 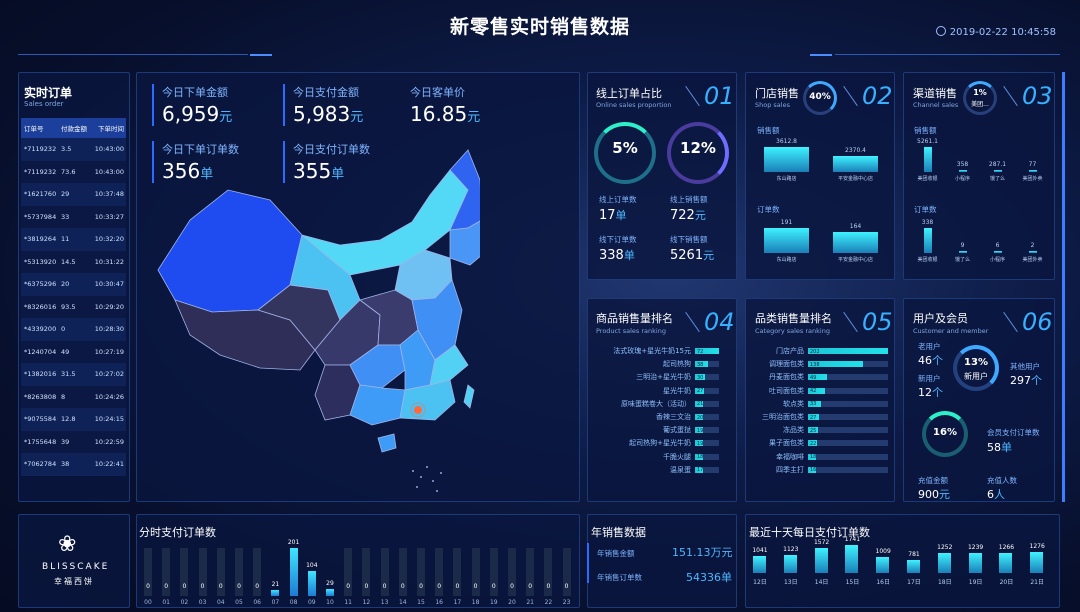 I want to click on member-title: 用户及会员, so click(x=940, y=318).